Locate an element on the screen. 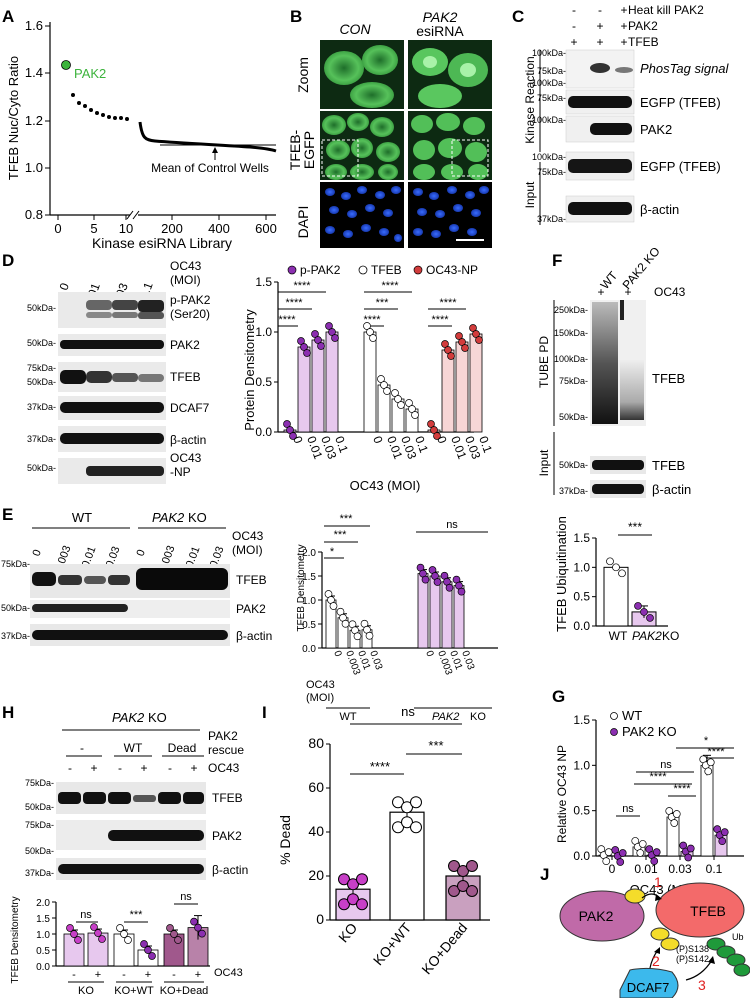 This screenshot has height=998, width=750. panel-g-ytick-label: 1.5 is located at coordinates (581, 720).